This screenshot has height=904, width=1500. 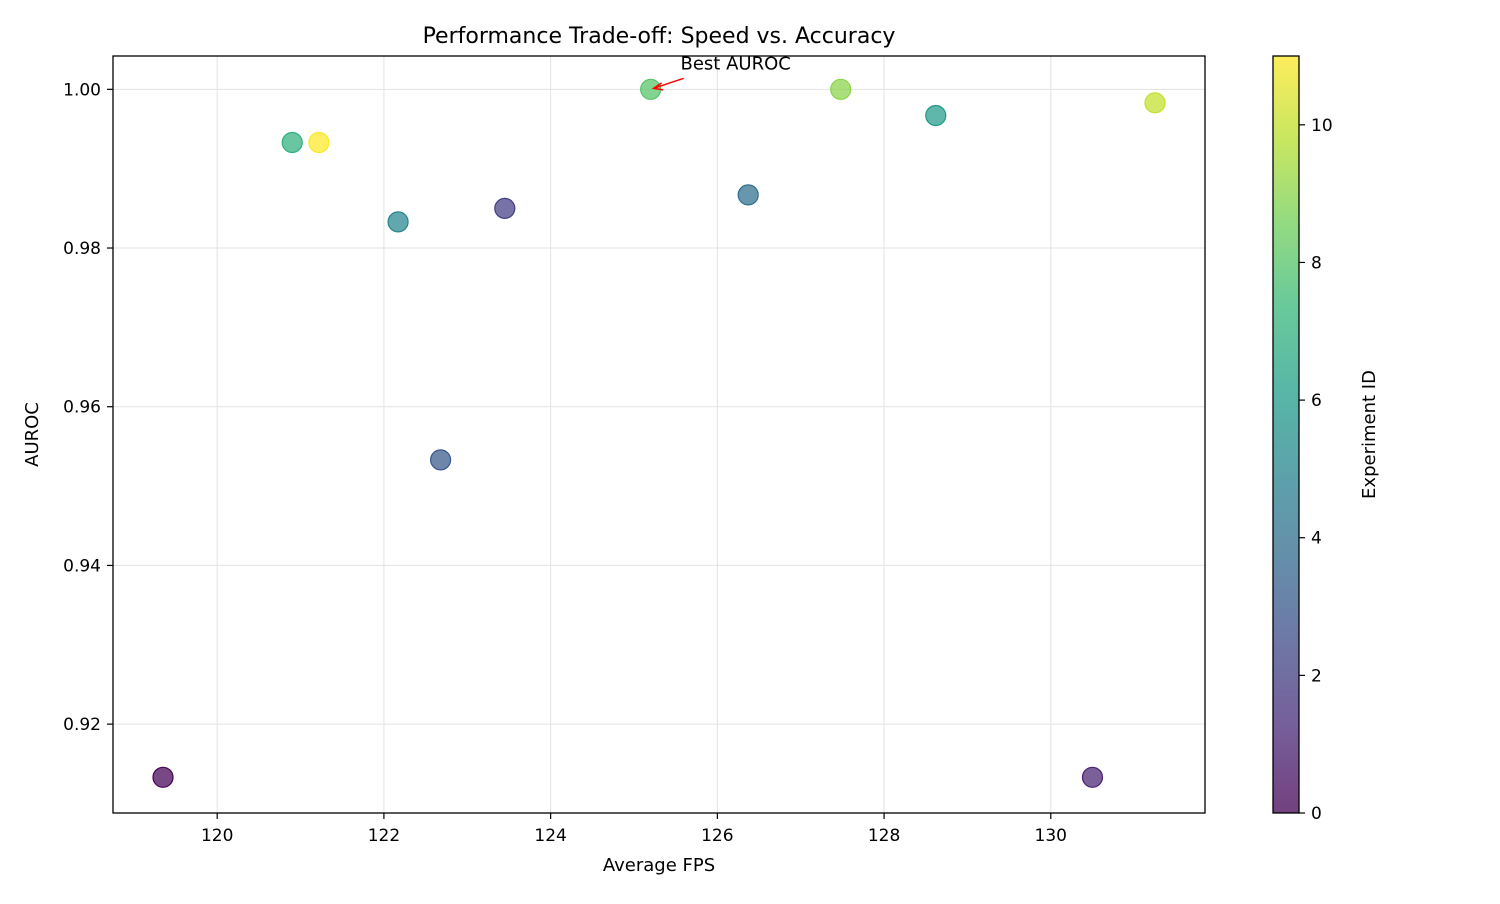 I want to click on colorbar-gradient, so click(x=1286, y=434).